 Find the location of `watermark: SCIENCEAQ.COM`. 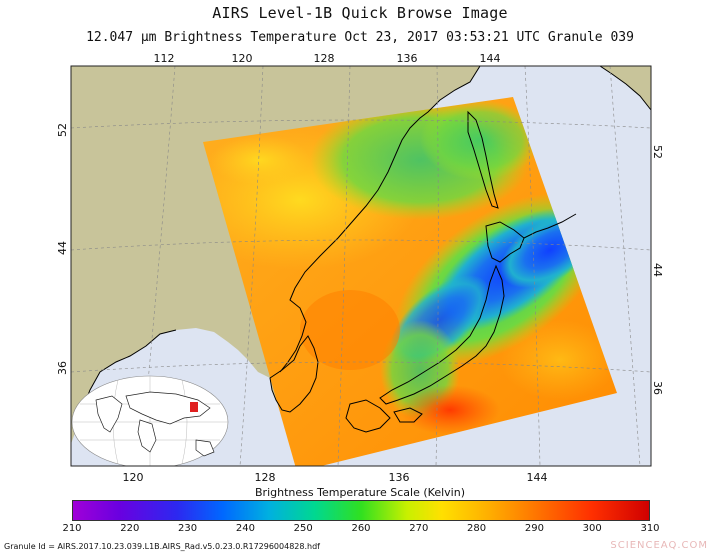

watermark: SCIENCEAQ.COM is located at coordinates (659, 545).